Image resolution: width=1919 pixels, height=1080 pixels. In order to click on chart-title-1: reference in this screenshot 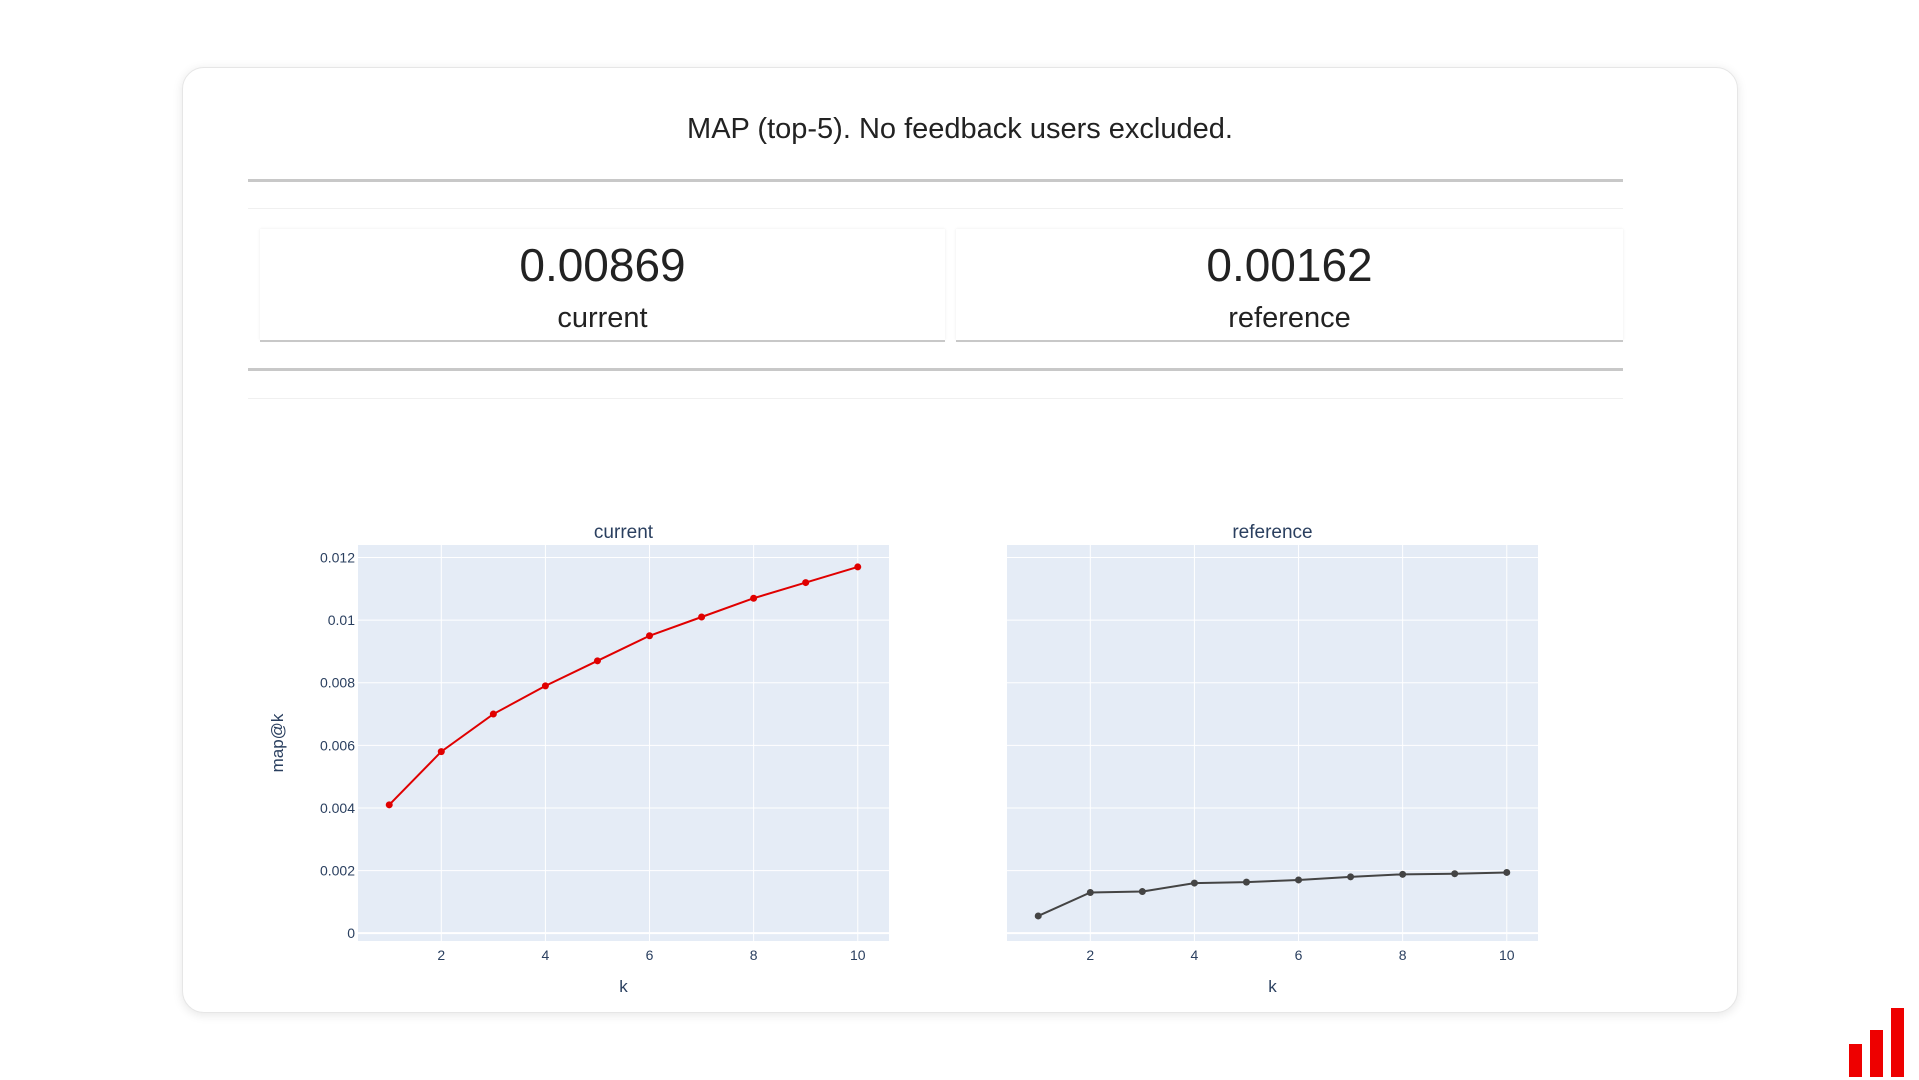, I will do `click(1272, 532)`.